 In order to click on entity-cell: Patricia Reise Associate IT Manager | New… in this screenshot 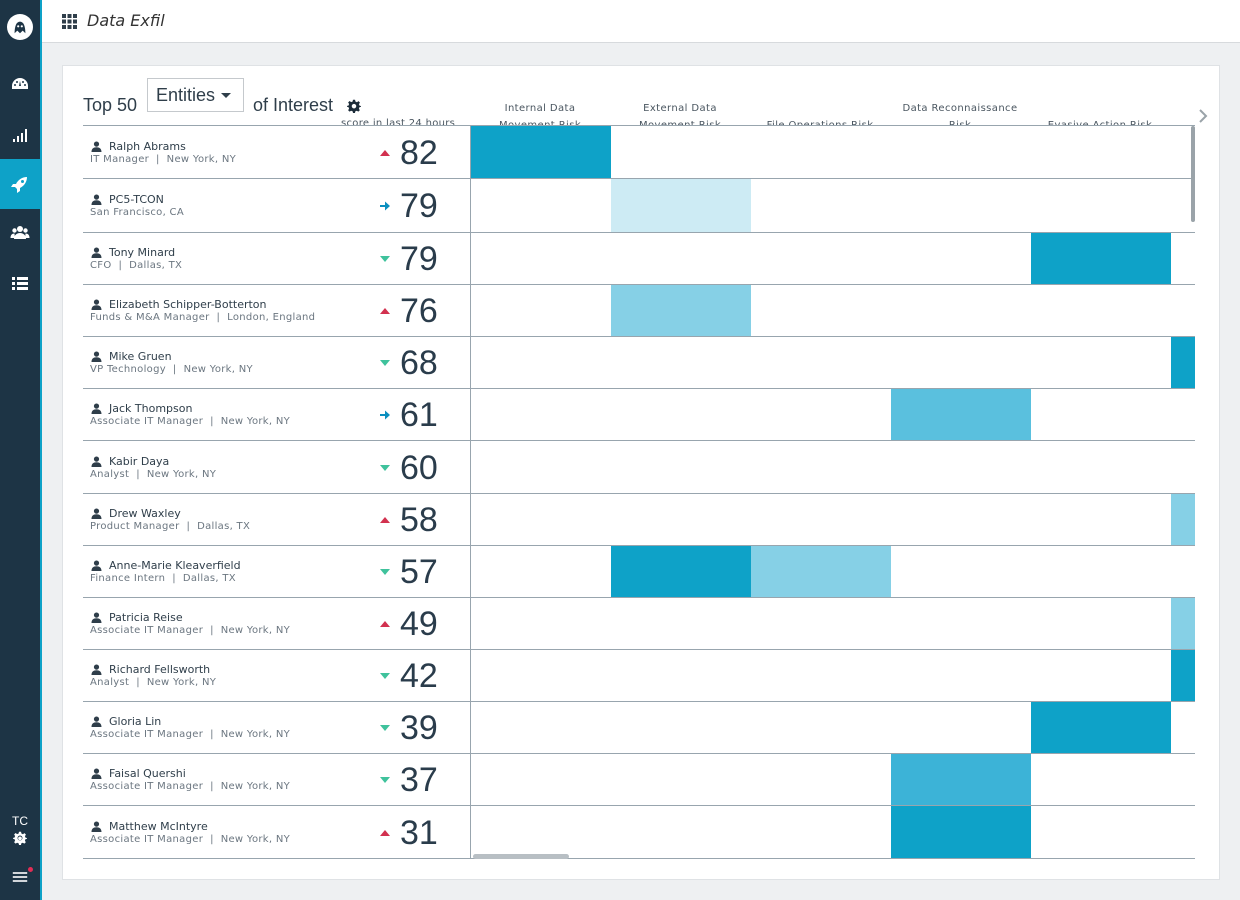, I will do `click(277, 623)`.